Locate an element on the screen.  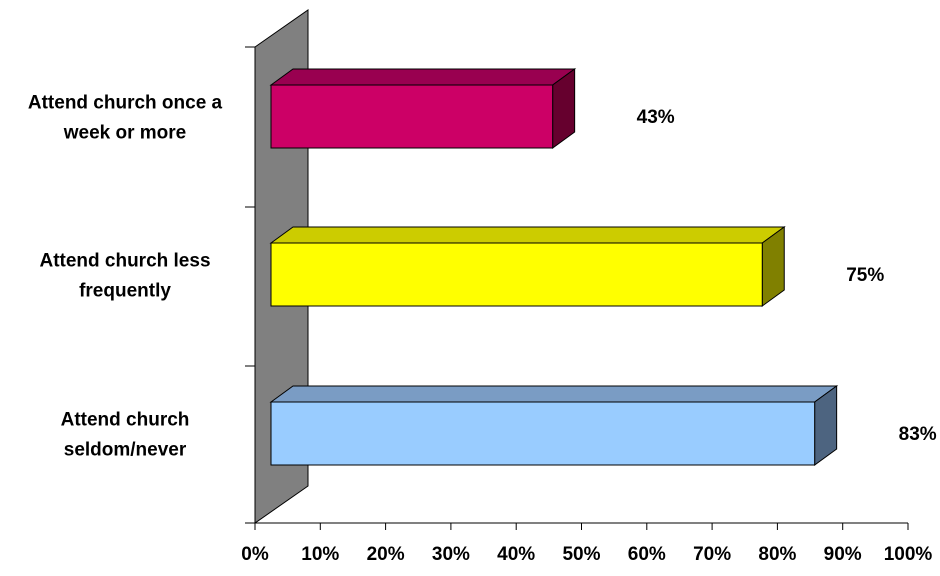
x-tick-label: 60% is located at coordinates (647, 554).